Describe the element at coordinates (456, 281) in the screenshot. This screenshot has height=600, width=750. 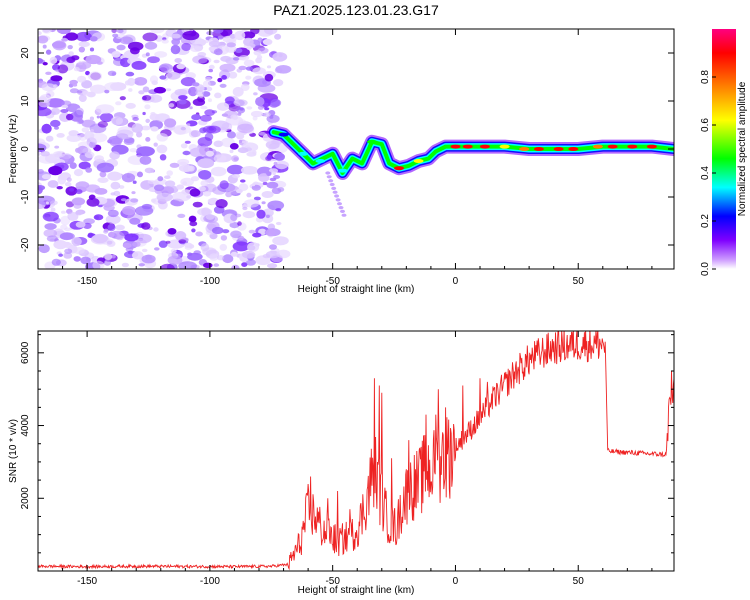
I see `x-tick-label: 0` at that location.